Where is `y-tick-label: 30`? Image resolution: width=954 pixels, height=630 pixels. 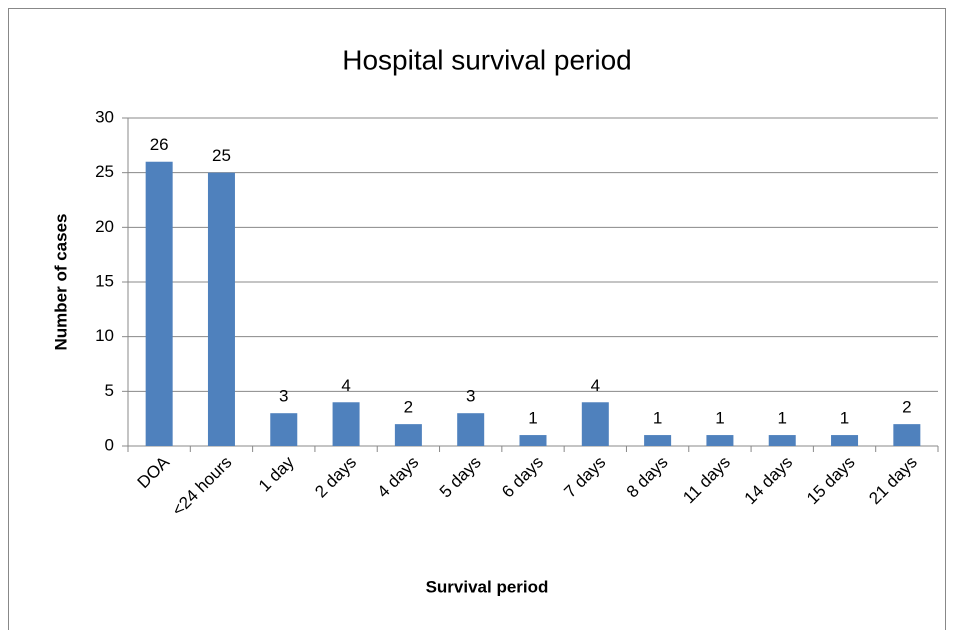 y-tick-label: 30 is located at coordinates (104, 116).